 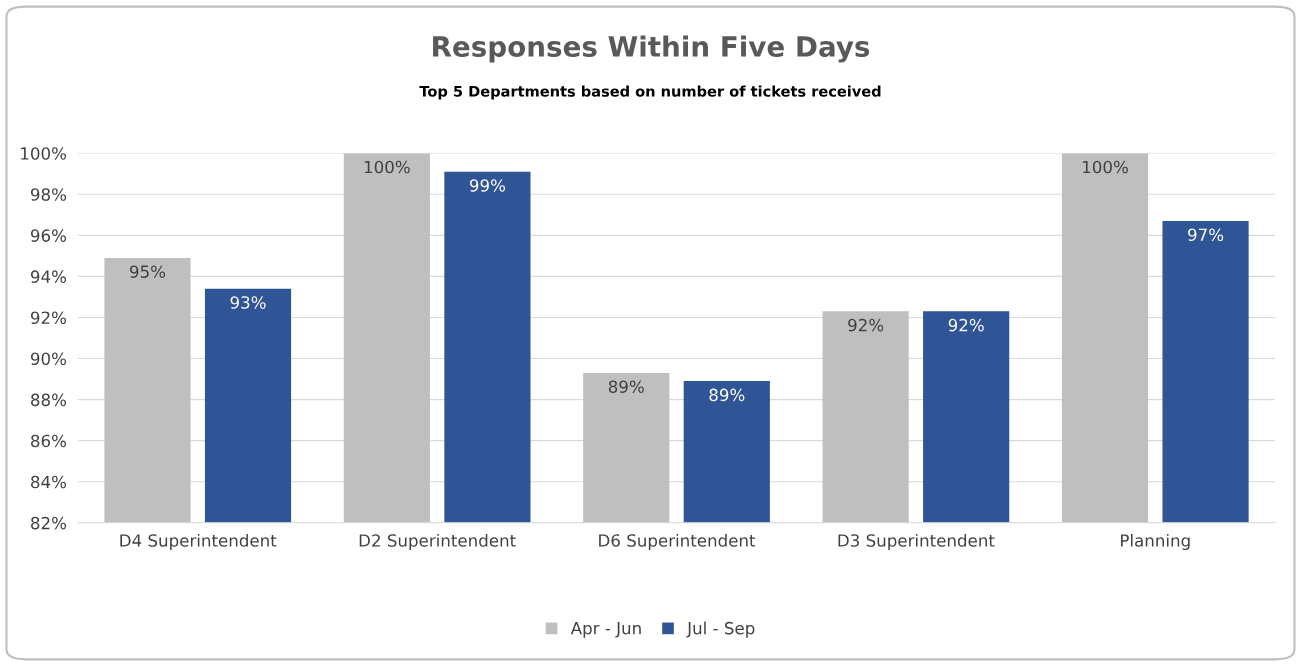 I want to click on chart-subtitle: Top 5 Departments based on number of tickets received, so click(x=650, y=92).